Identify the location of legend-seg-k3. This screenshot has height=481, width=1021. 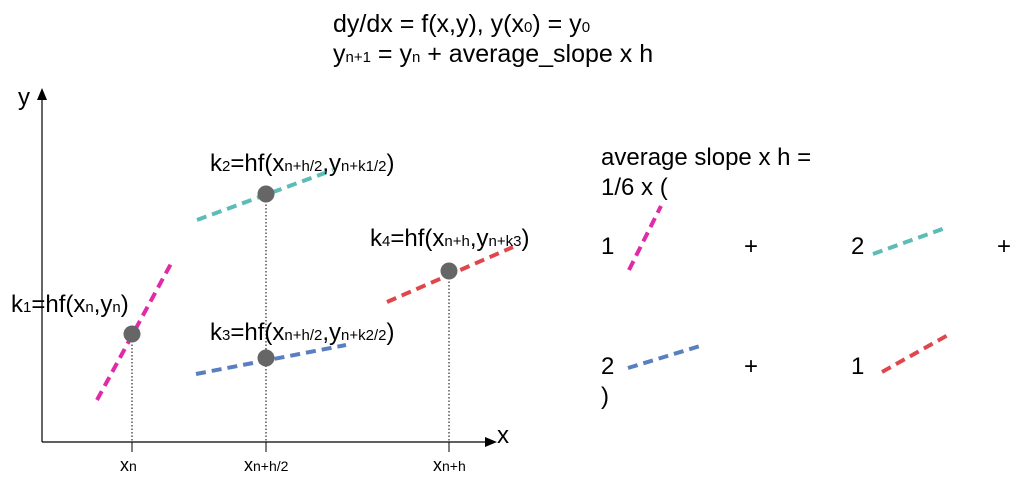
(664, 357).